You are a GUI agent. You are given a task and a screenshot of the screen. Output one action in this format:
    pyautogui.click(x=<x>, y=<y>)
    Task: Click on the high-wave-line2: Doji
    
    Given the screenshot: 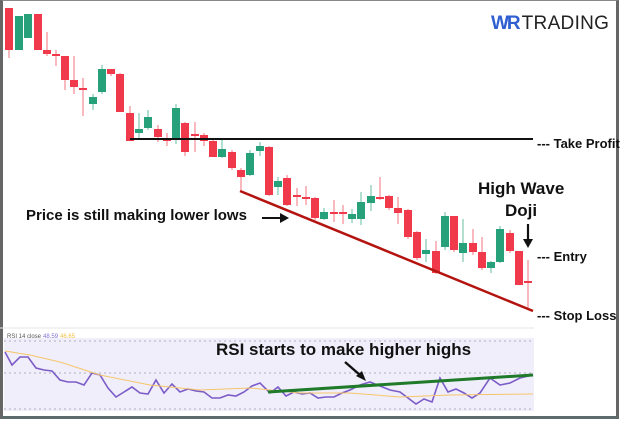 What is the action you would take?
    pyautogui.click(x=521, y=210)
    